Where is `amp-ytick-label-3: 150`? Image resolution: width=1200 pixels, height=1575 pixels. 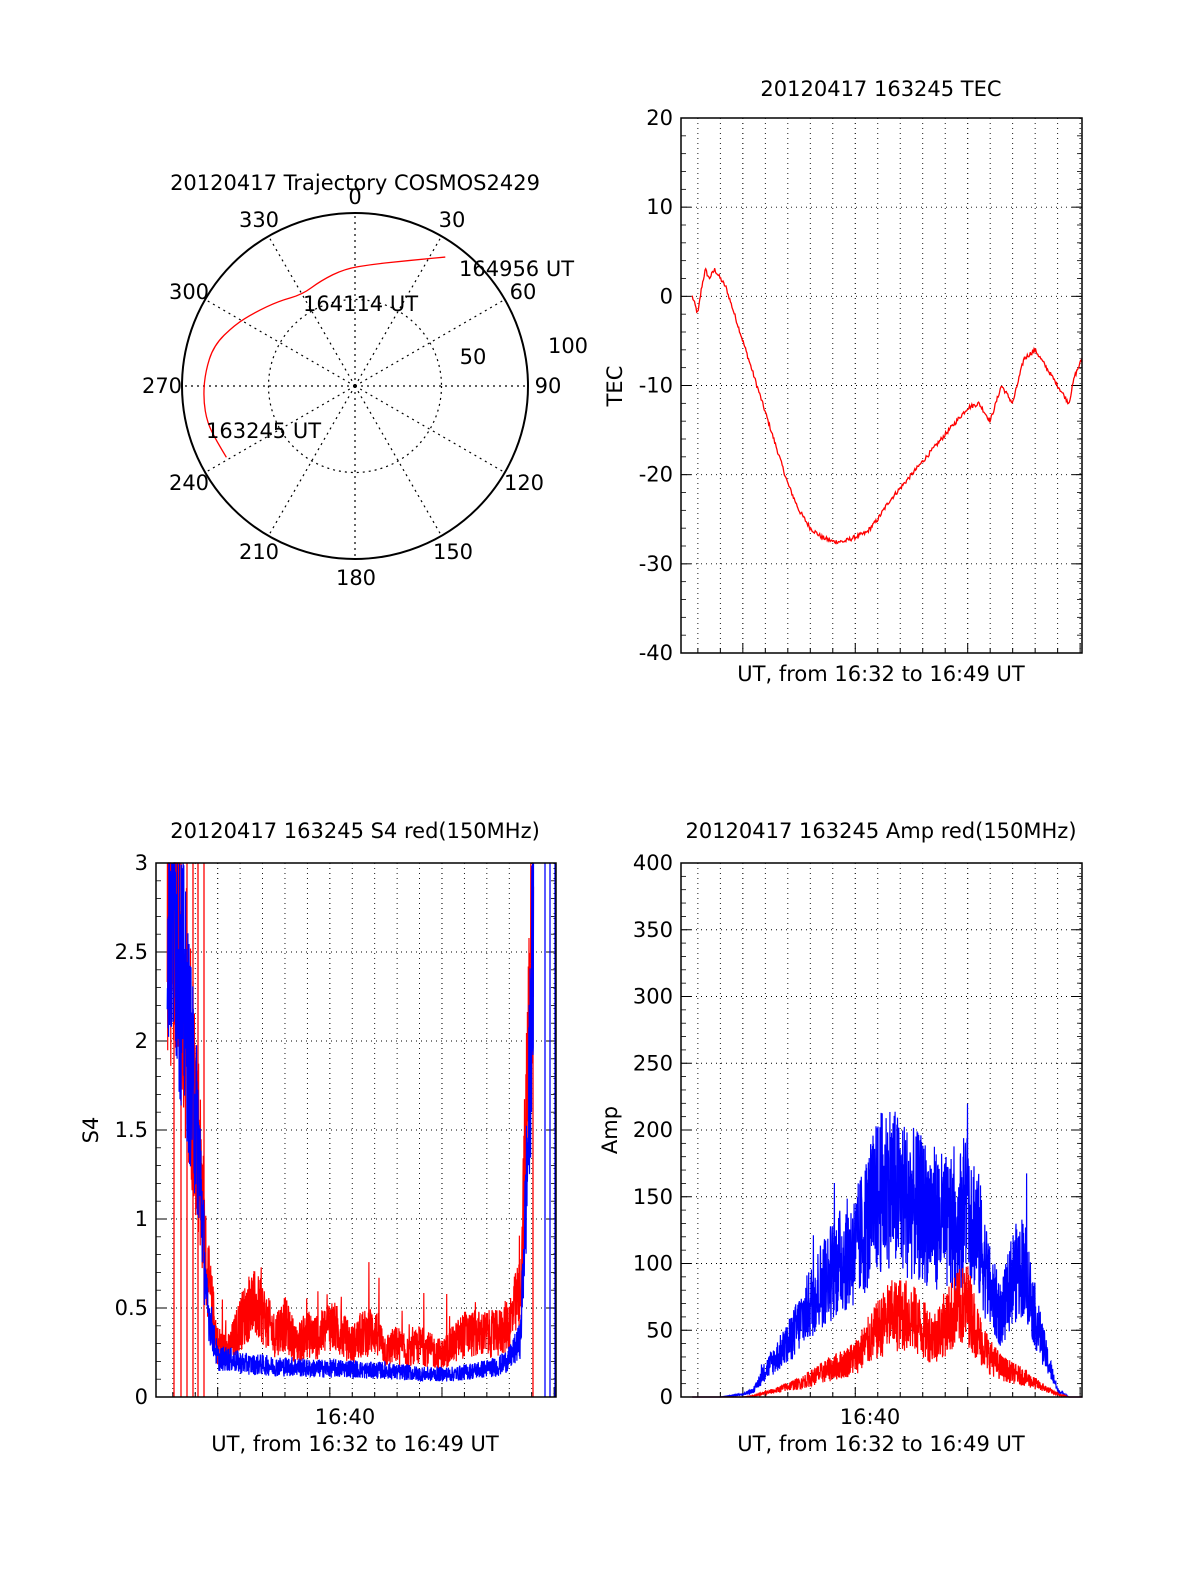 amp-ytick-label-3: 150 is located at coordinates (653, 1197).